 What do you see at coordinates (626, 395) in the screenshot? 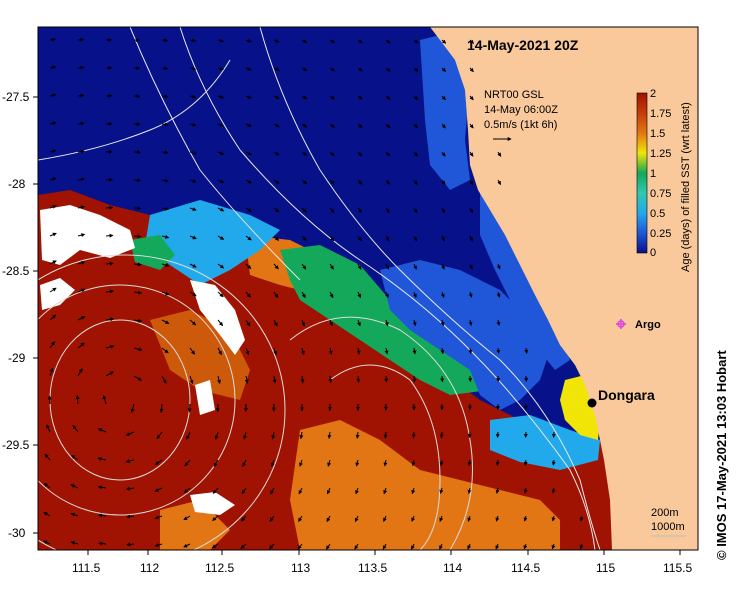
I see `place-label-dongara: Dongara` at bounding box center [626, 395].